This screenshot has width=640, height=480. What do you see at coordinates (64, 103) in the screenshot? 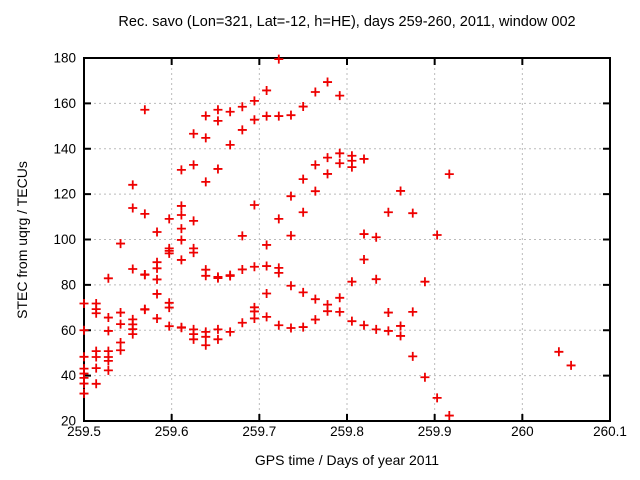
I see `y-tick-label: 160` at bounding box center [64, 103].